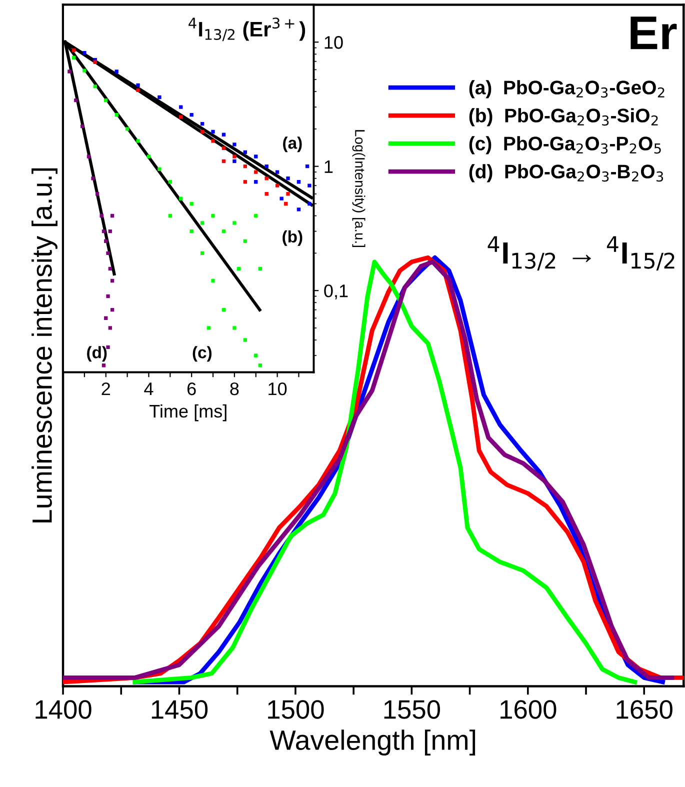  I want to click on x-tick-label: 4, so click(149, 389).